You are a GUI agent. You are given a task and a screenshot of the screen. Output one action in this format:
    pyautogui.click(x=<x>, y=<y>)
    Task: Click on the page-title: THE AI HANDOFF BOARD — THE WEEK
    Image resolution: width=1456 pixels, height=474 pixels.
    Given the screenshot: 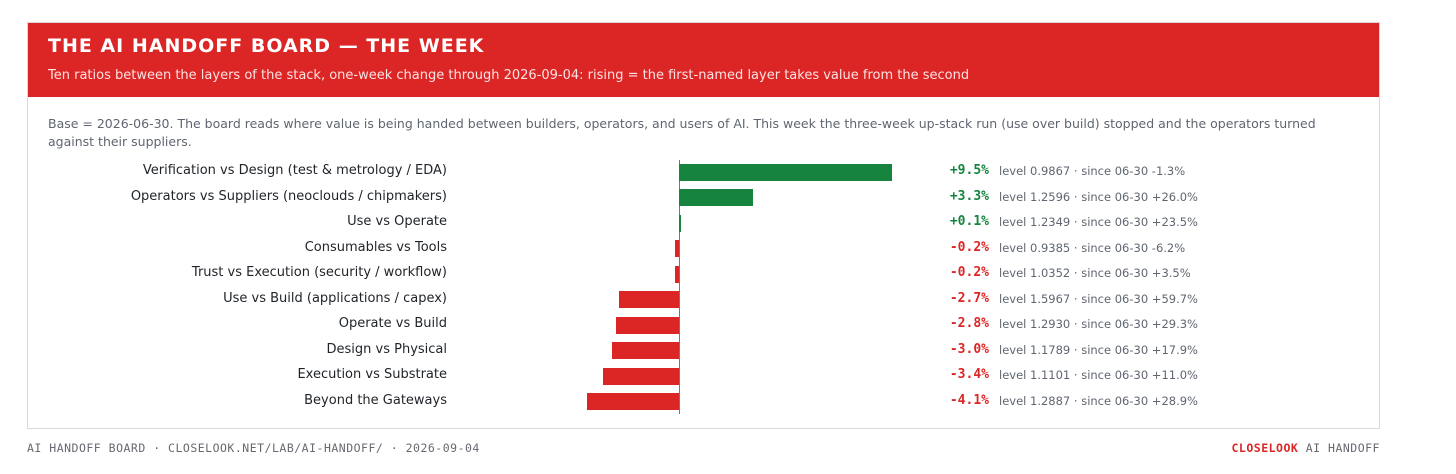 What is the action you would take?
    pyautogui.click(x=266, y=46)
    